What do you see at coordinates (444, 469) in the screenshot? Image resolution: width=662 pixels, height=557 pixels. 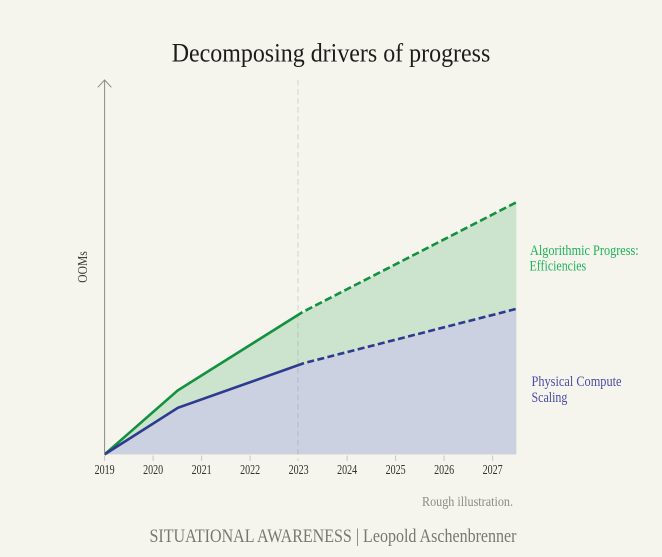 I see `svg-text: 2026` at bounding box center [444, 469].